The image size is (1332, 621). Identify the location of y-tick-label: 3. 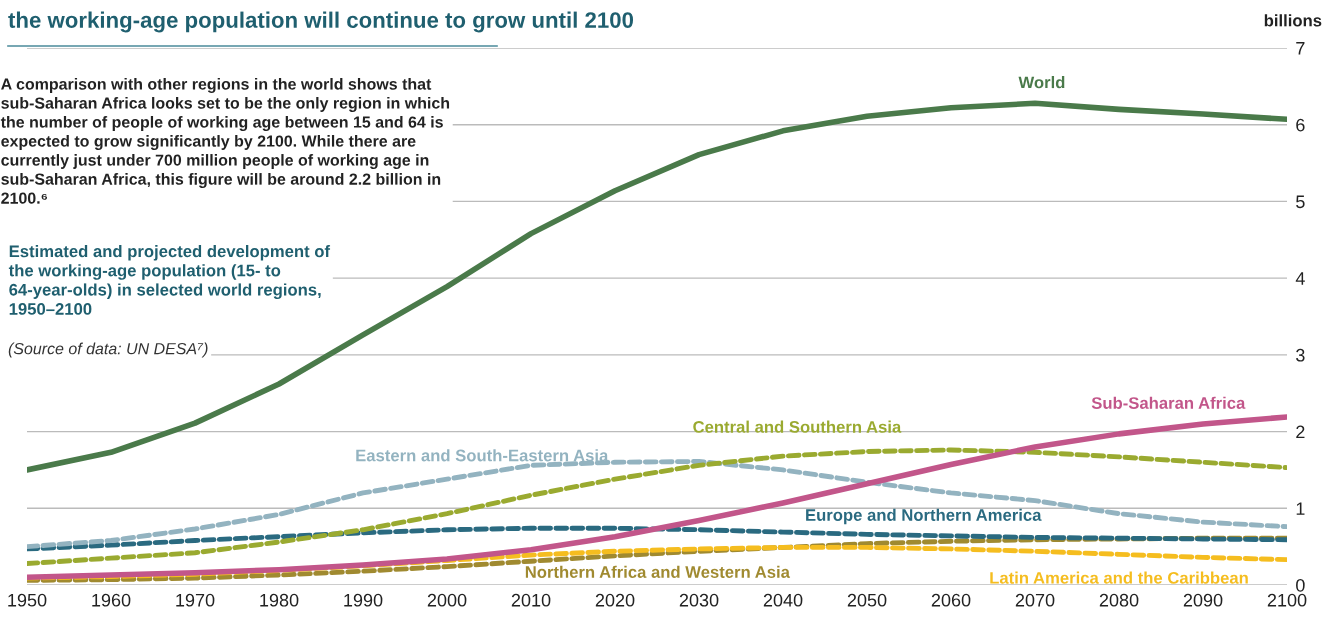
(1300, 355).